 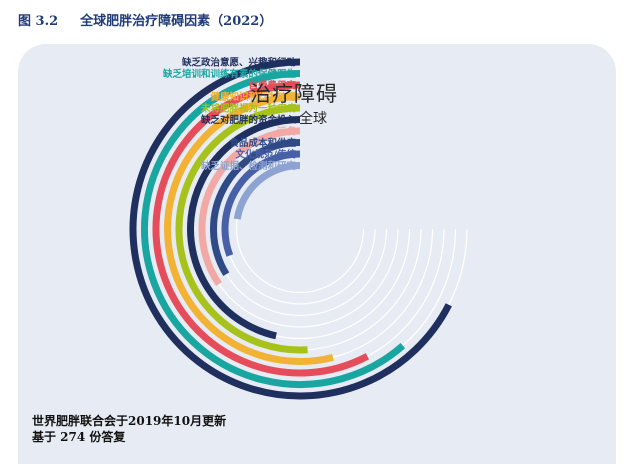 I want to click on chart-title: 治疗障碍, so click(x=294, y=94).